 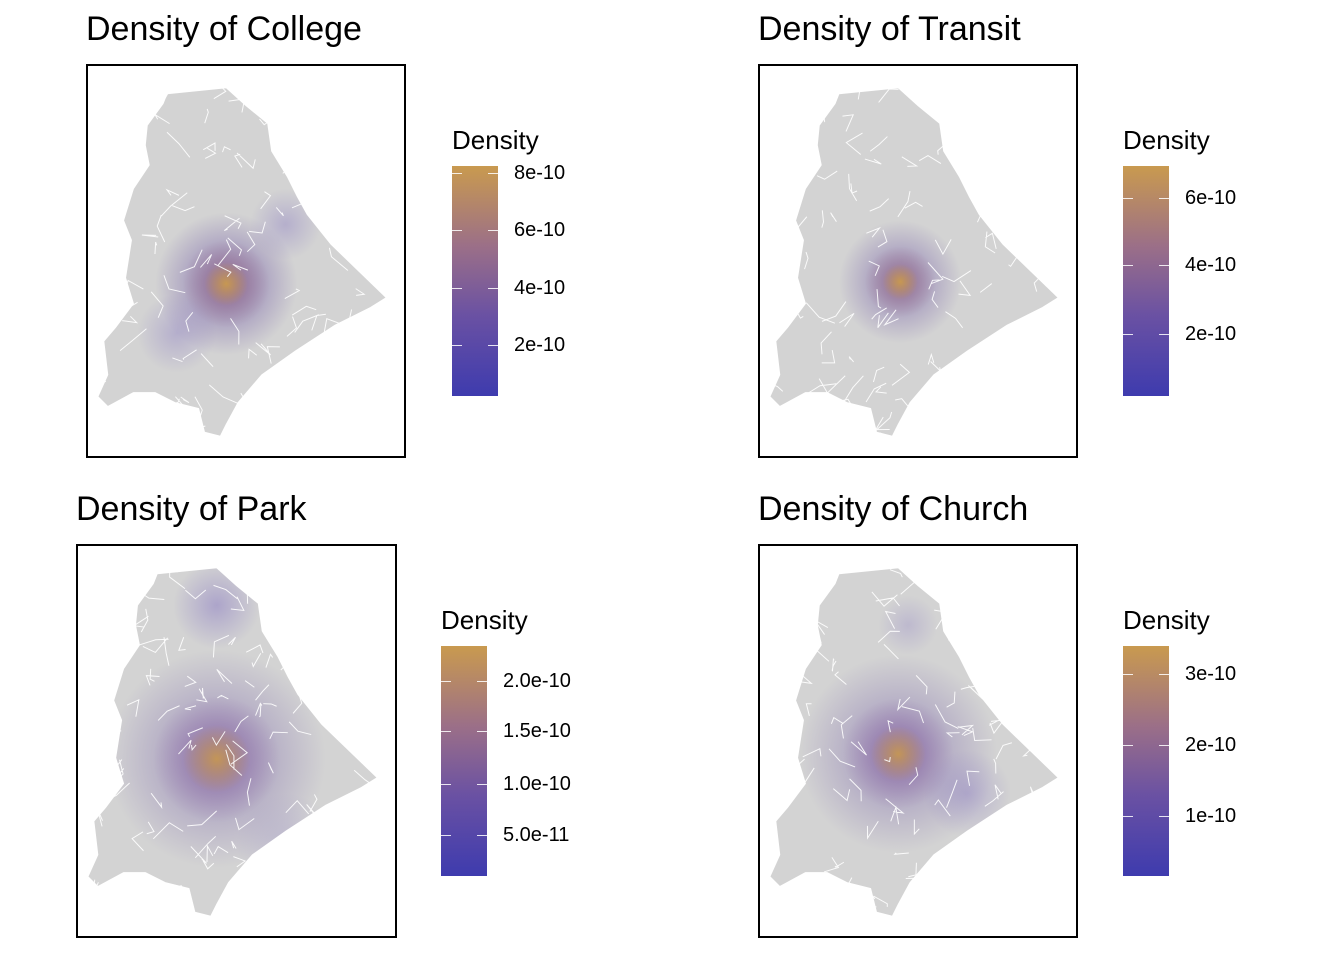 What do you see at coordinates (1211, 816) in the screenshot?
I see `legend-tick-label: 1e-10` at bounding box center [1211, 816].